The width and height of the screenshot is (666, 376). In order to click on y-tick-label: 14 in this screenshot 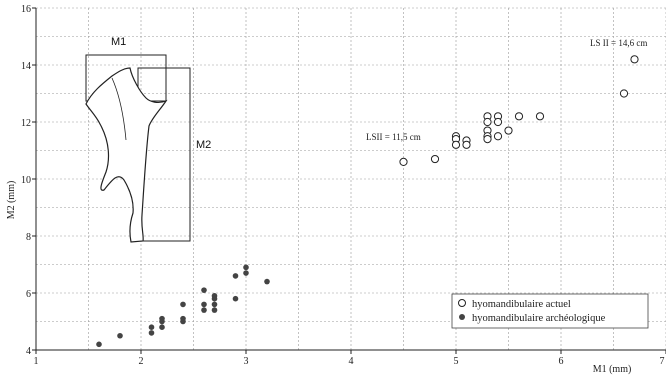, I will do `click(26, 66)`.